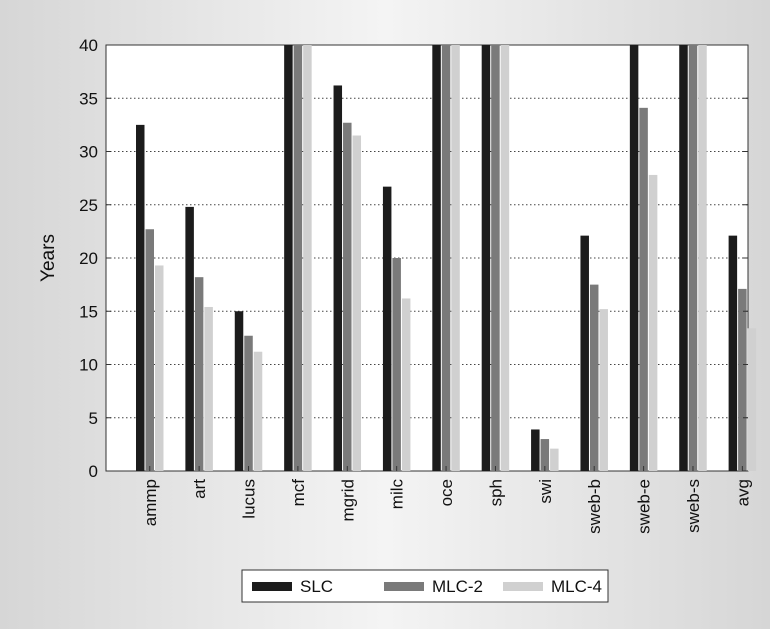  Describe the element at coordinates (446, 492) in the screenshot. I see `x-tick-label: oce` at that location.